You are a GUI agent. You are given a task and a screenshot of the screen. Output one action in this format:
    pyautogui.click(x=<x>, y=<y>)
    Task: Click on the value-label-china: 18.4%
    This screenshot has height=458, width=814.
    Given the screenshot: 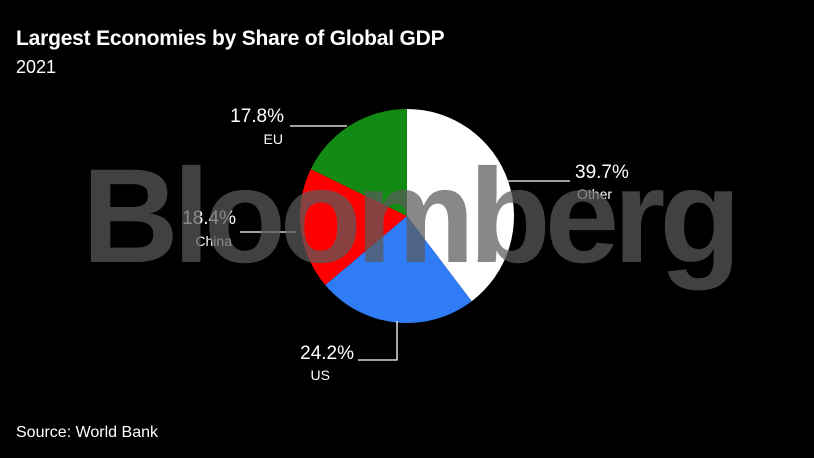 What is the action you would take?
    pyautogui.click(x=209, y=218)
    